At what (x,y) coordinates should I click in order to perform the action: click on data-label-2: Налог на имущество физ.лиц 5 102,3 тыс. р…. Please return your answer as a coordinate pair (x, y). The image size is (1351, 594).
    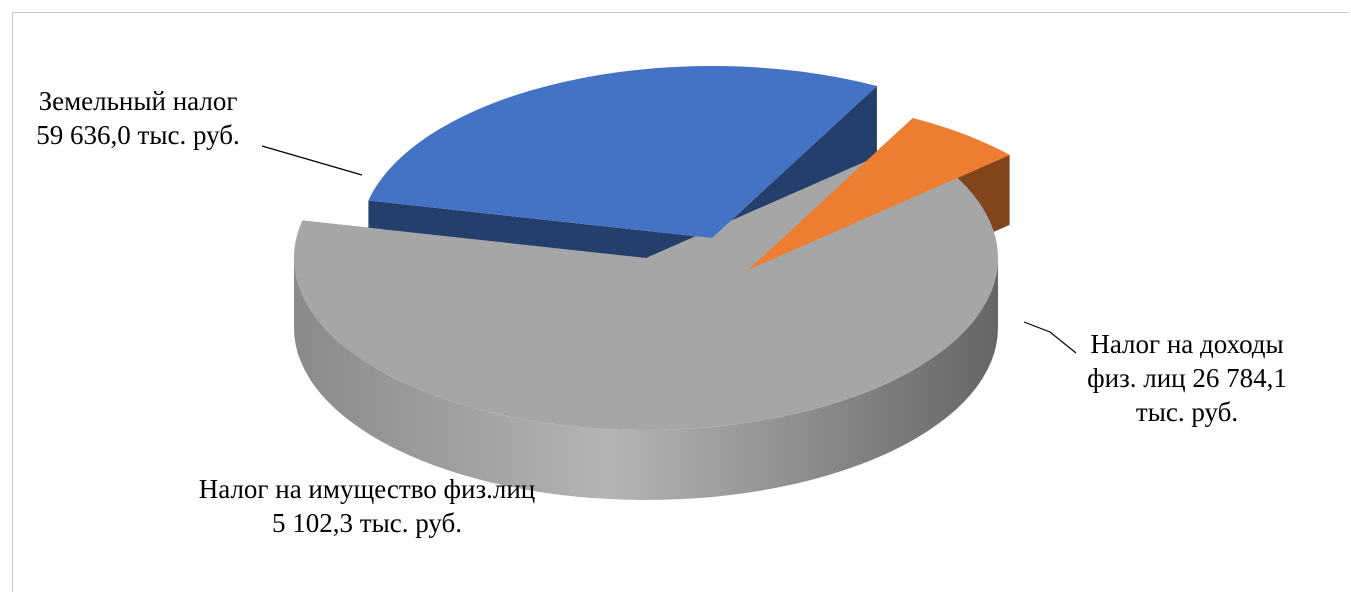
    Looking at the image, I should click on (367, 506).